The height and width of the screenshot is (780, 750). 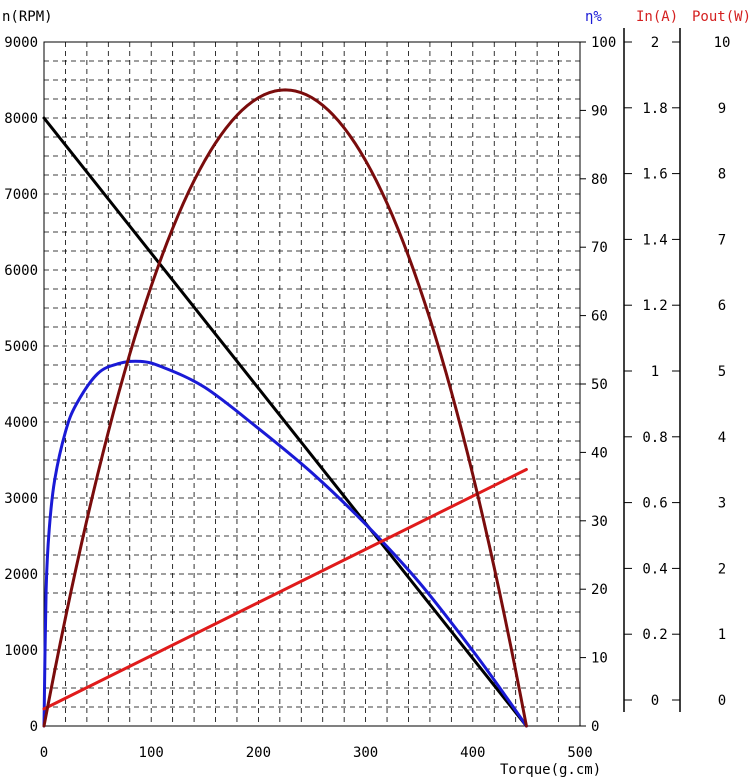 I want to click on power-tick-label: 8, so click(x=722, y=175).